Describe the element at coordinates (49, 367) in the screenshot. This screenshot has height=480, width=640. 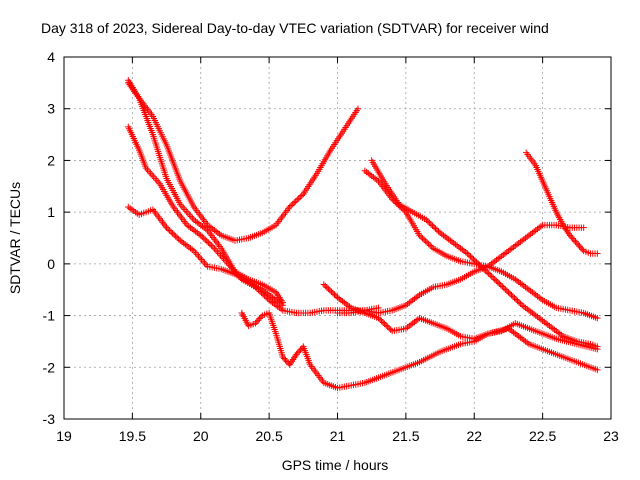
I see `y-tick-label: -2` at that location.